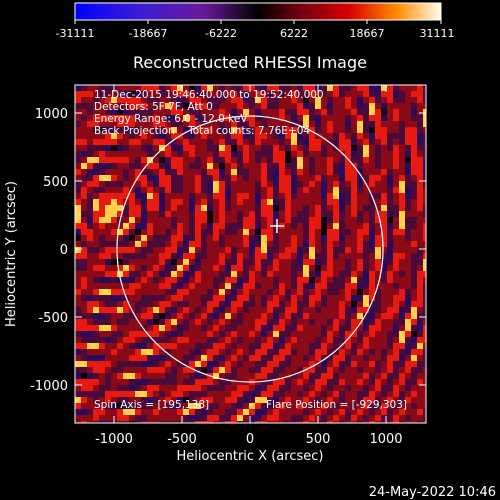 The image size is (500, 500). Describe the element at coordinates (432, 492) in the screenshot. I see `generation-timestamp: 24-May-2022 10:46` at that location.